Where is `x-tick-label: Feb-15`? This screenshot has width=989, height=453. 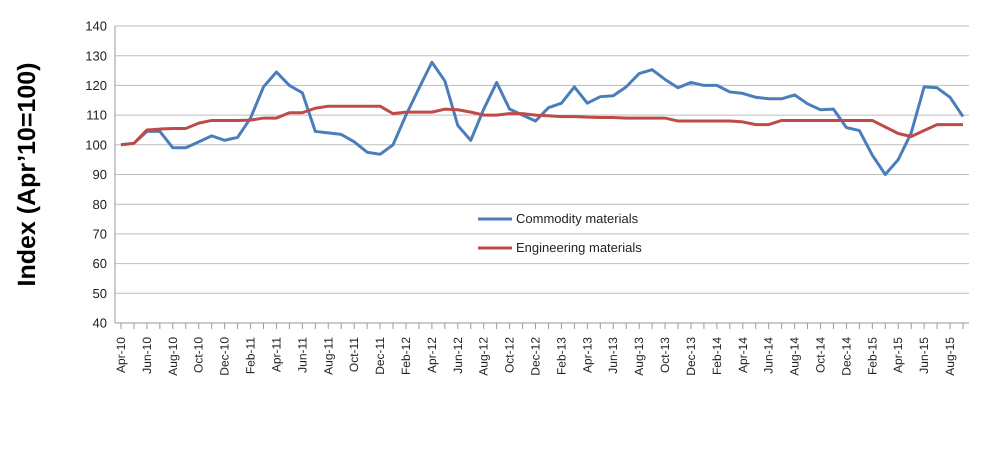 x-tick-label: Feb-15 is located at coordinates (872, 356).